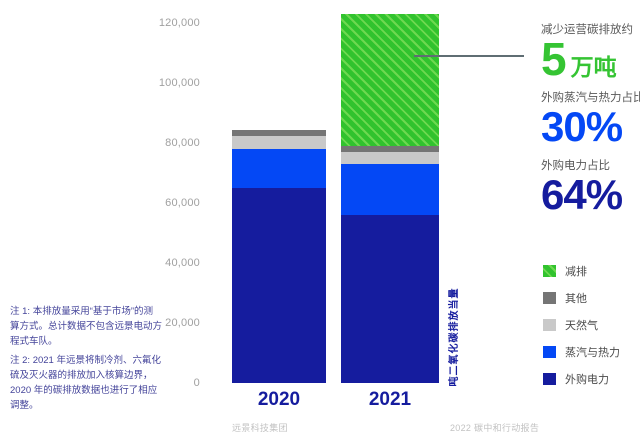 Image resolution: width=640 pixels, height=439 pixels. I want to click on y-axis-tick-label: 0, so click(196, 383).